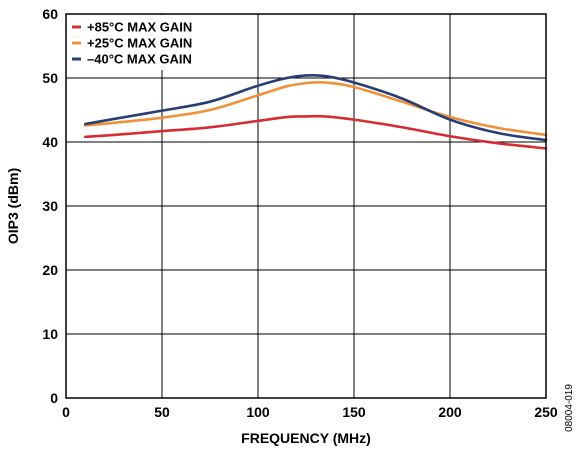 The height and width of the screenshot is (452, 579). What do you see at coordinates (569, 408) in the screenshot?
I see `figure-id: 08004-019` at bounding box center [569, 408].